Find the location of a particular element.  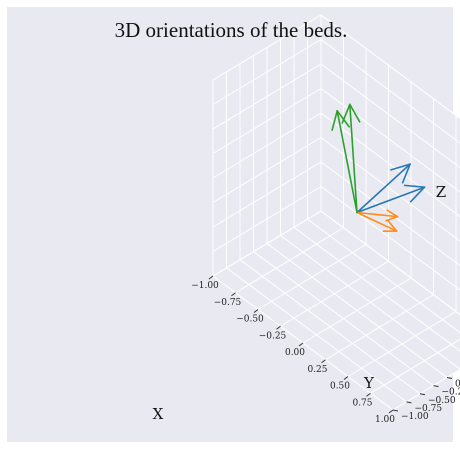

x-tick-label-1: −0.75 is located at coordinates (228, 303).